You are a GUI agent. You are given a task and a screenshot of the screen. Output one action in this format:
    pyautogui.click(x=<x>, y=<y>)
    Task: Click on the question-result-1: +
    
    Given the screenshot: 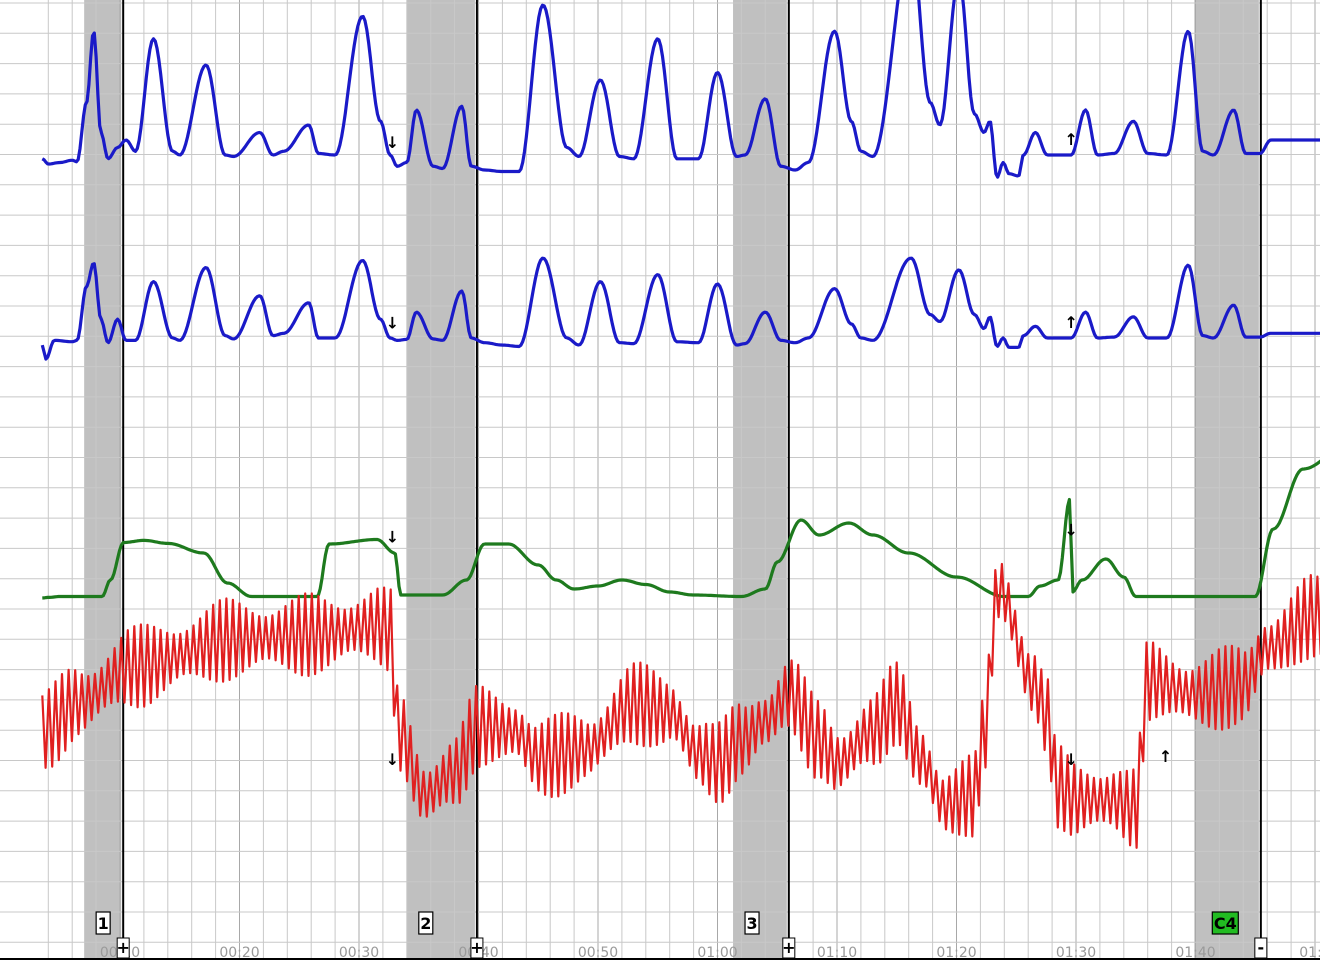 What is the action you would take?
    pyautogui.click(x=123, y=948)
    